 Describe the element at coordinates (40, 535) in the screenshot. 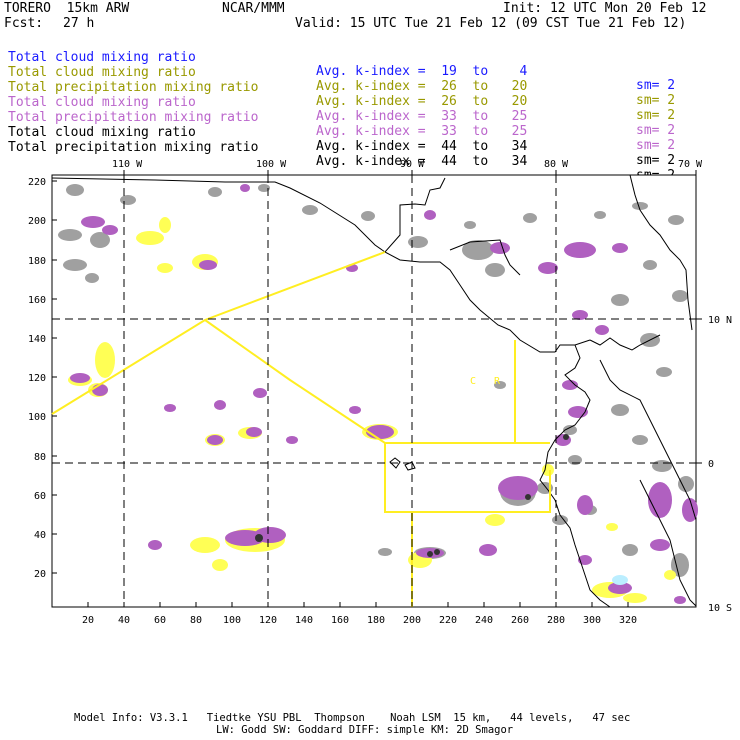

I see `y-tick-label: 40` at that location.